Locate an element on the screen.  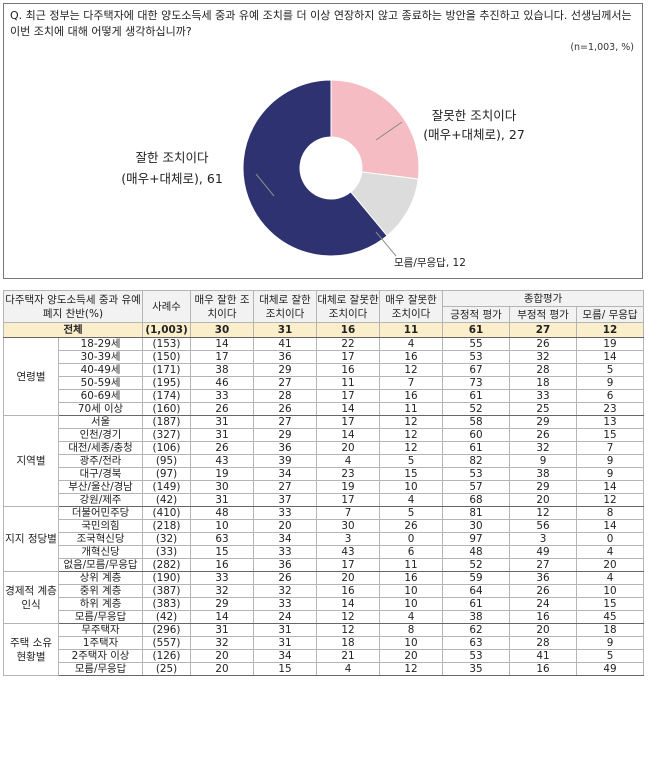
cell-value: 41 is located at coordinates (285, 344).